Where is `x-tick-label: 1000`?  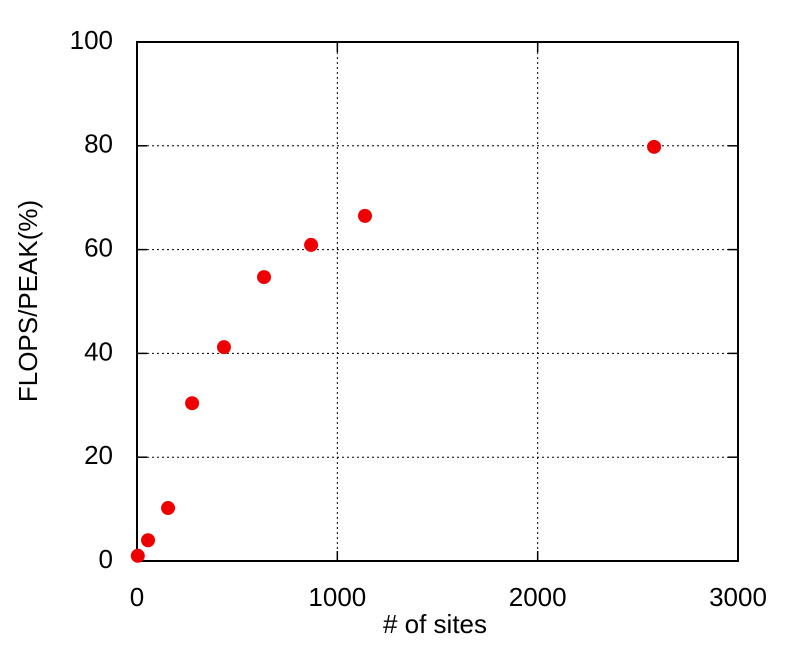 x-tick-label: 1000 is located at coordinates (337, 597).